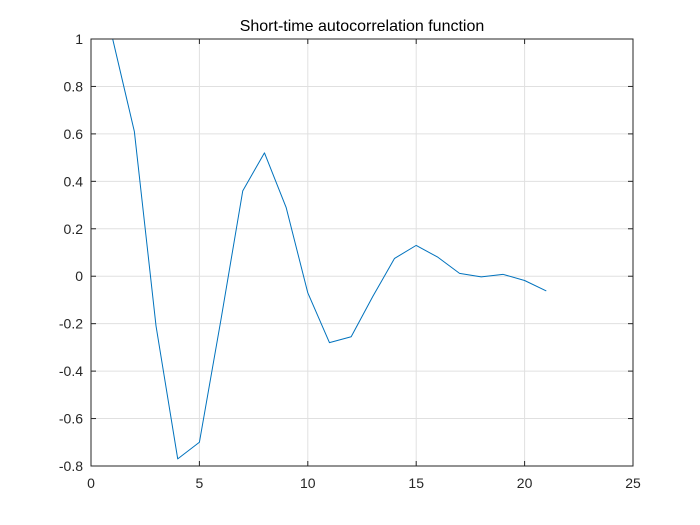  What do you see at coordinates (633, 483) in the screenshot?
I see `x-tick-label: 25` at bounding box center [633, 483].